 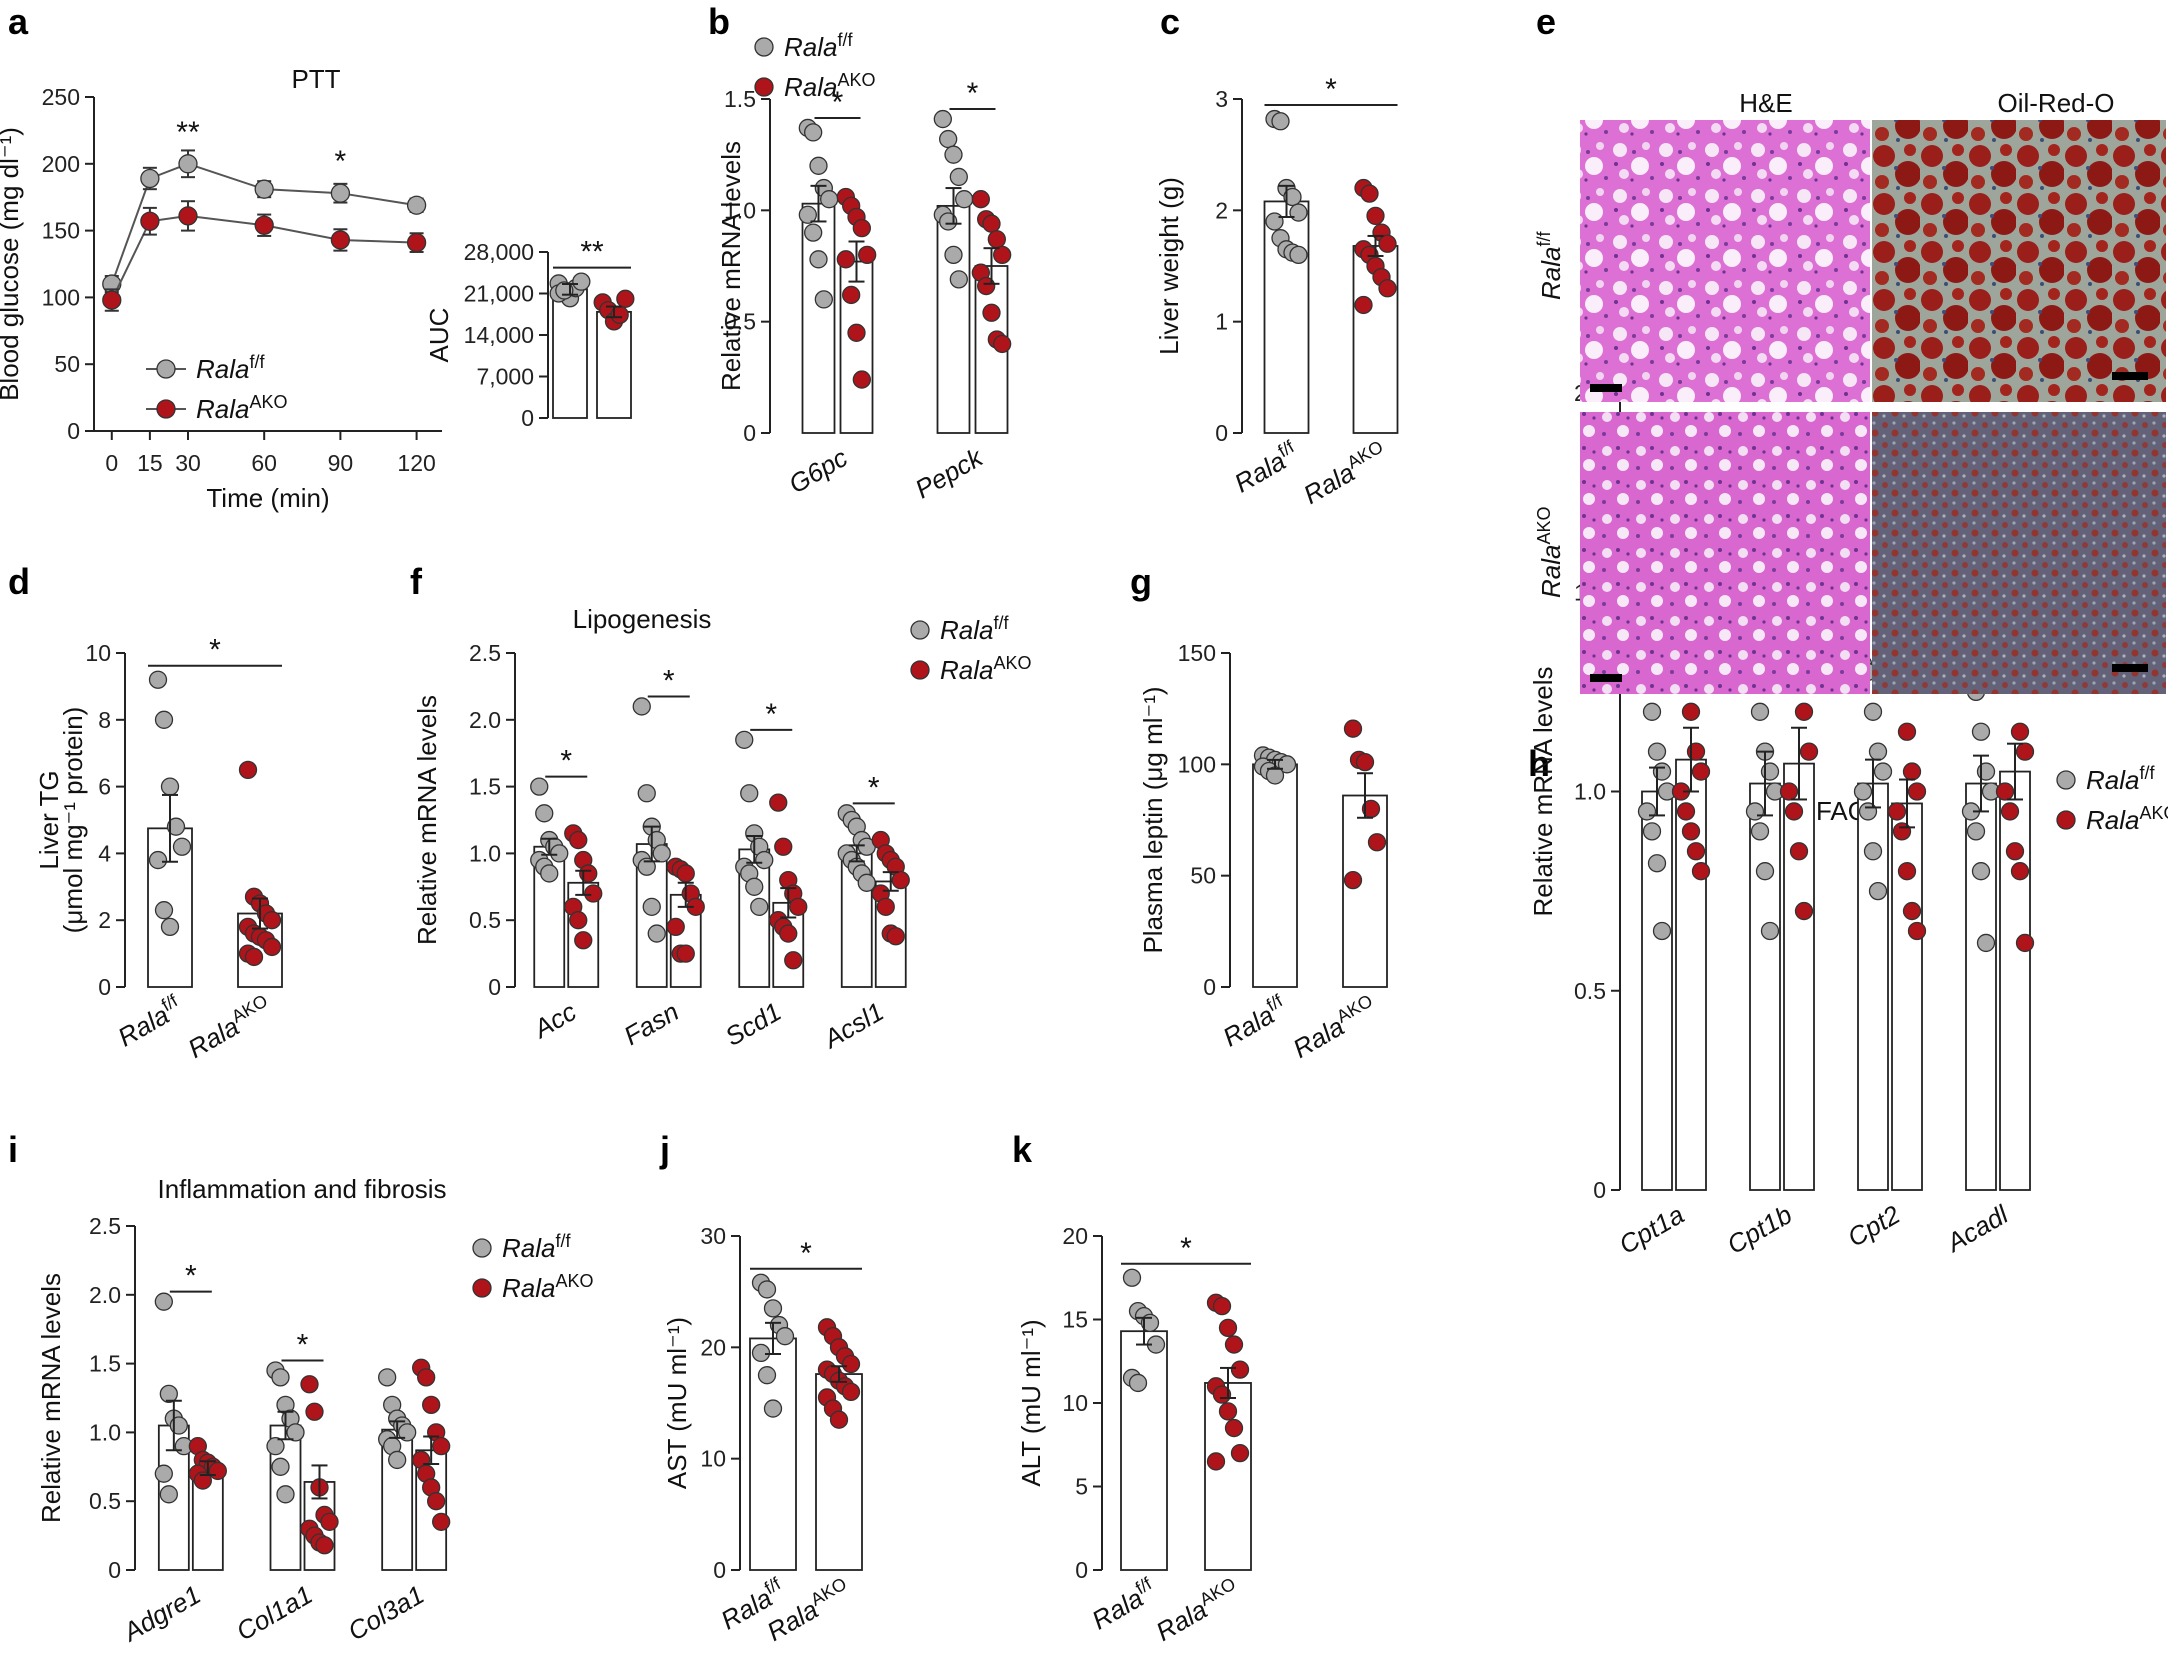 What do you see at coordinates (1651, 1229) in the screenshot?
I see `category-label: Cpt1a` at bounding box center [1651, 1229].